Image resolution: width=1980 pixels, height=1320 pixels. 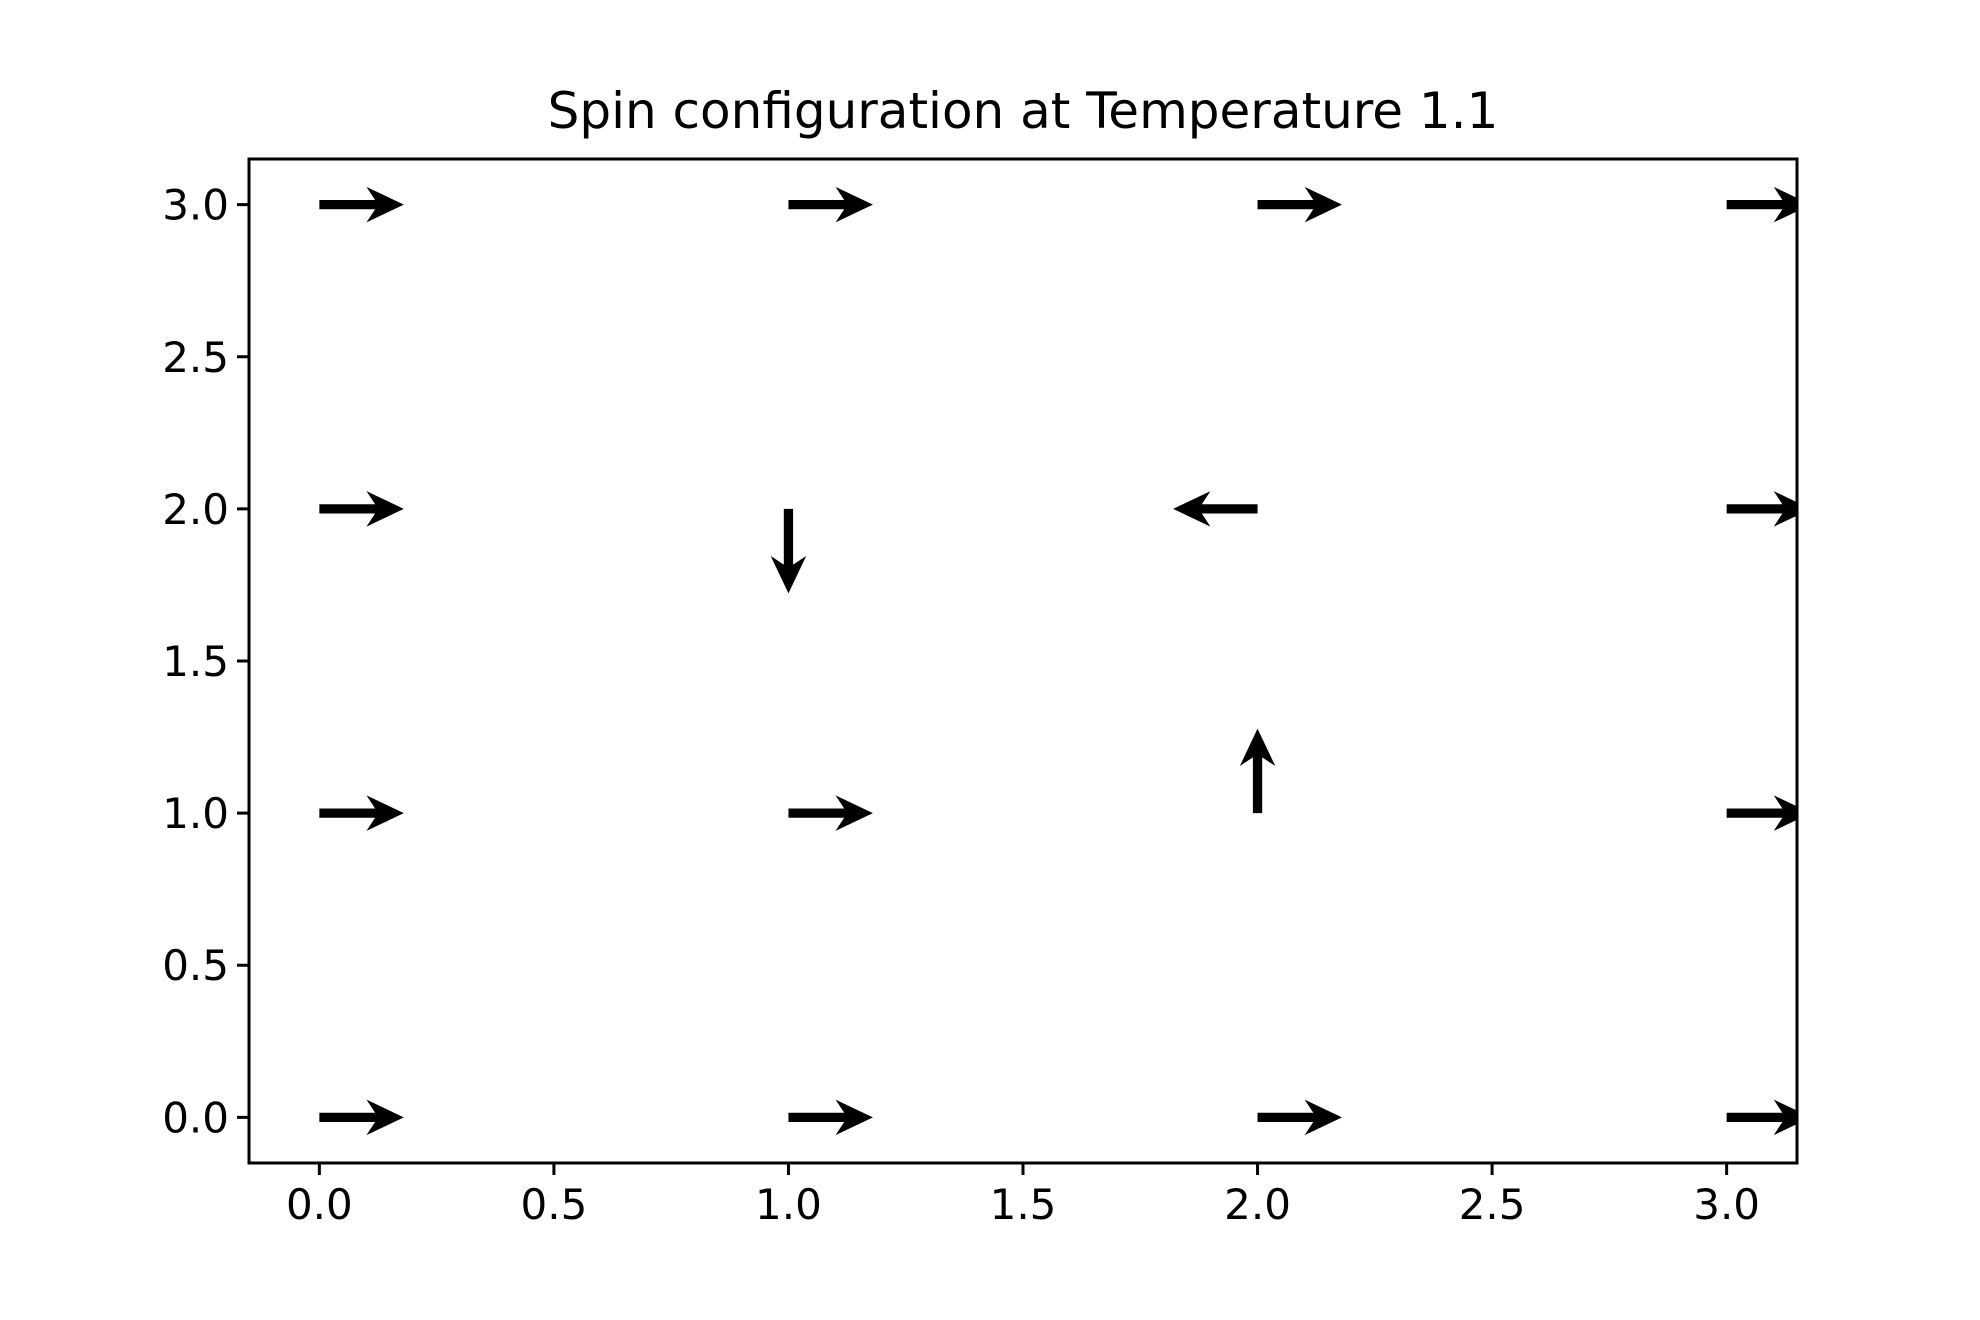 I want to click on y-tick-label-4: 2.0, so click(x=195, y=509).